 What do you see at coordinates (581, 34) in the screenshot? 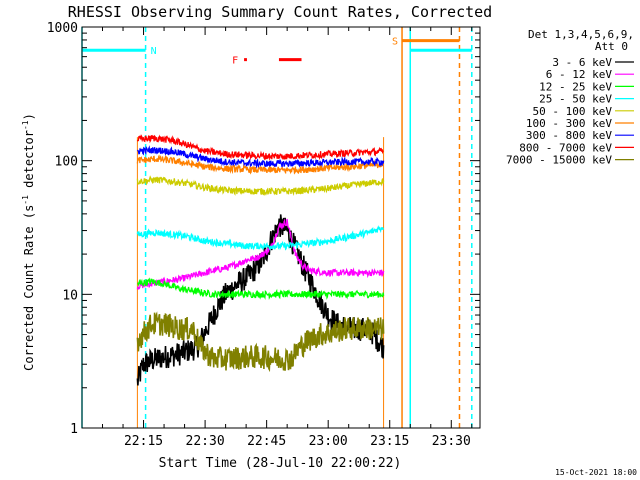
I see `legend-header-line: Det 1,3,4,5,6,9,` at bounding box center [581, 34].